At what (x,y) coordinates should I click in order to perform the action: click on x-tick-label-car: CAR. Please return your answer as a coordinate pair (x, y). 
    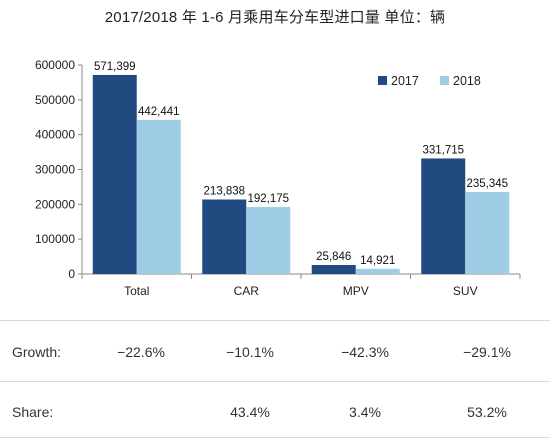
    Looking at the image, I should click on (247, 291).